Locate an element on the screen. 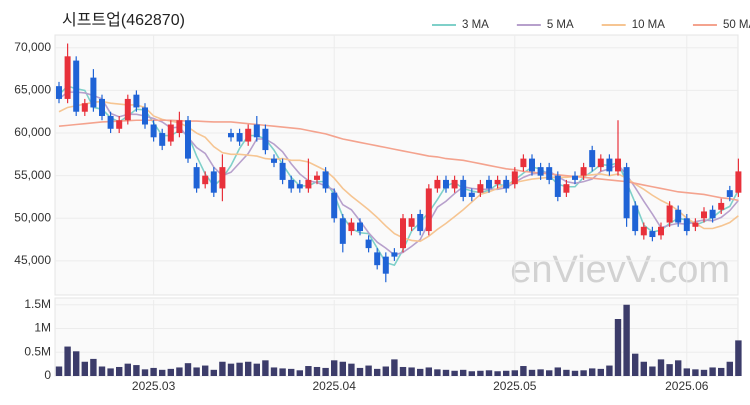  watermark: enVievV.com is located at coordinates (620, 270).